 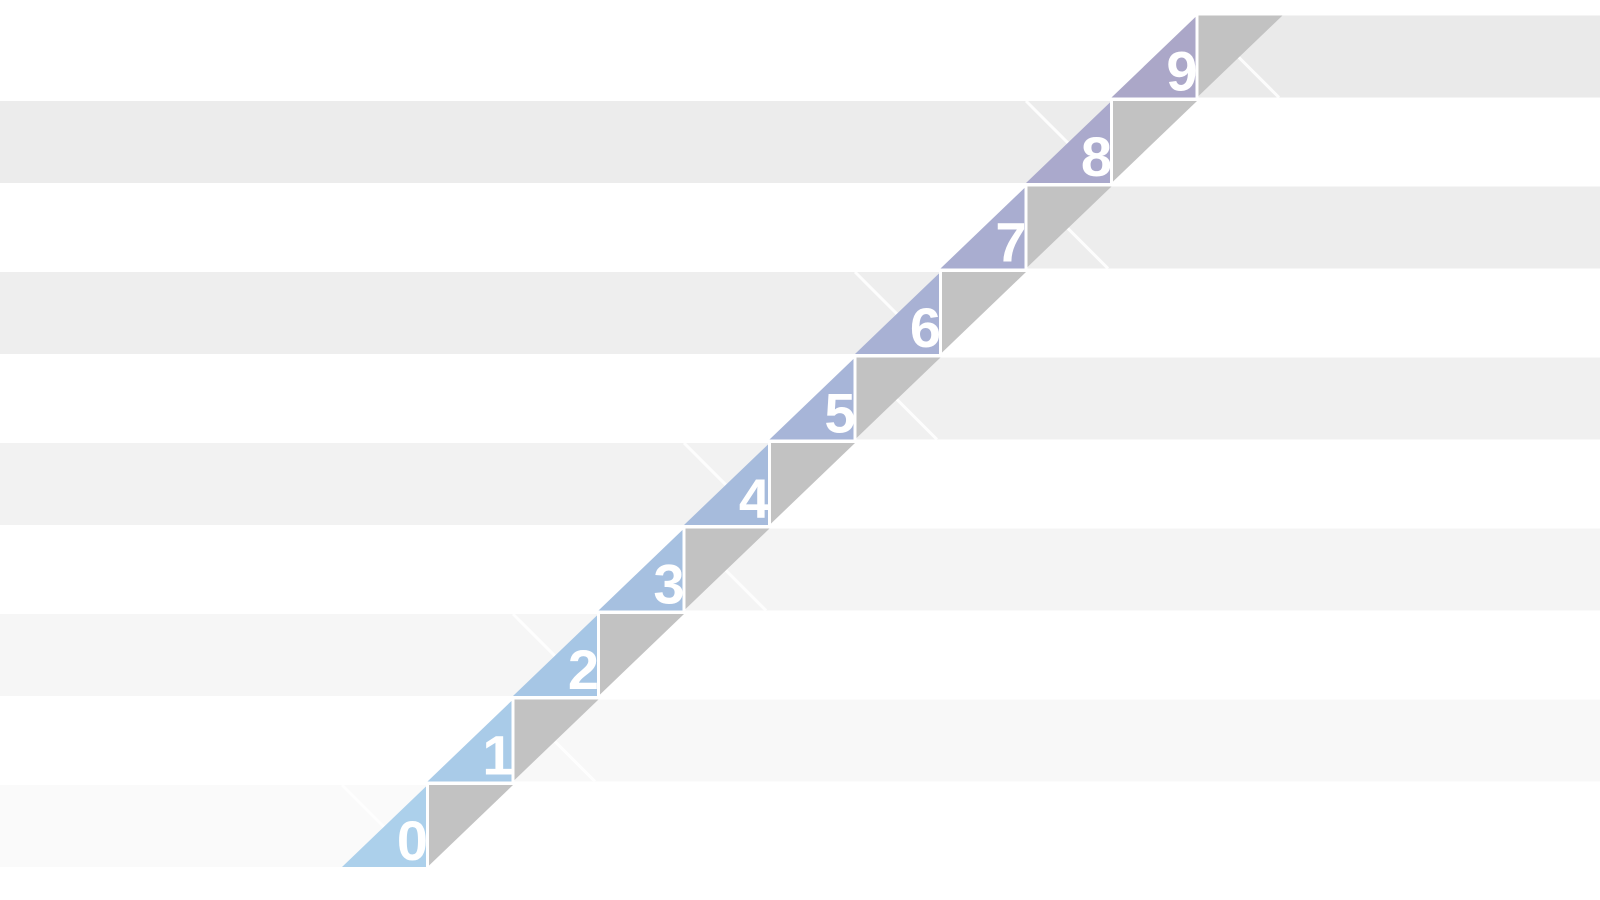 I want to click on step-number-label: 9, so click(x=1181, y=71).